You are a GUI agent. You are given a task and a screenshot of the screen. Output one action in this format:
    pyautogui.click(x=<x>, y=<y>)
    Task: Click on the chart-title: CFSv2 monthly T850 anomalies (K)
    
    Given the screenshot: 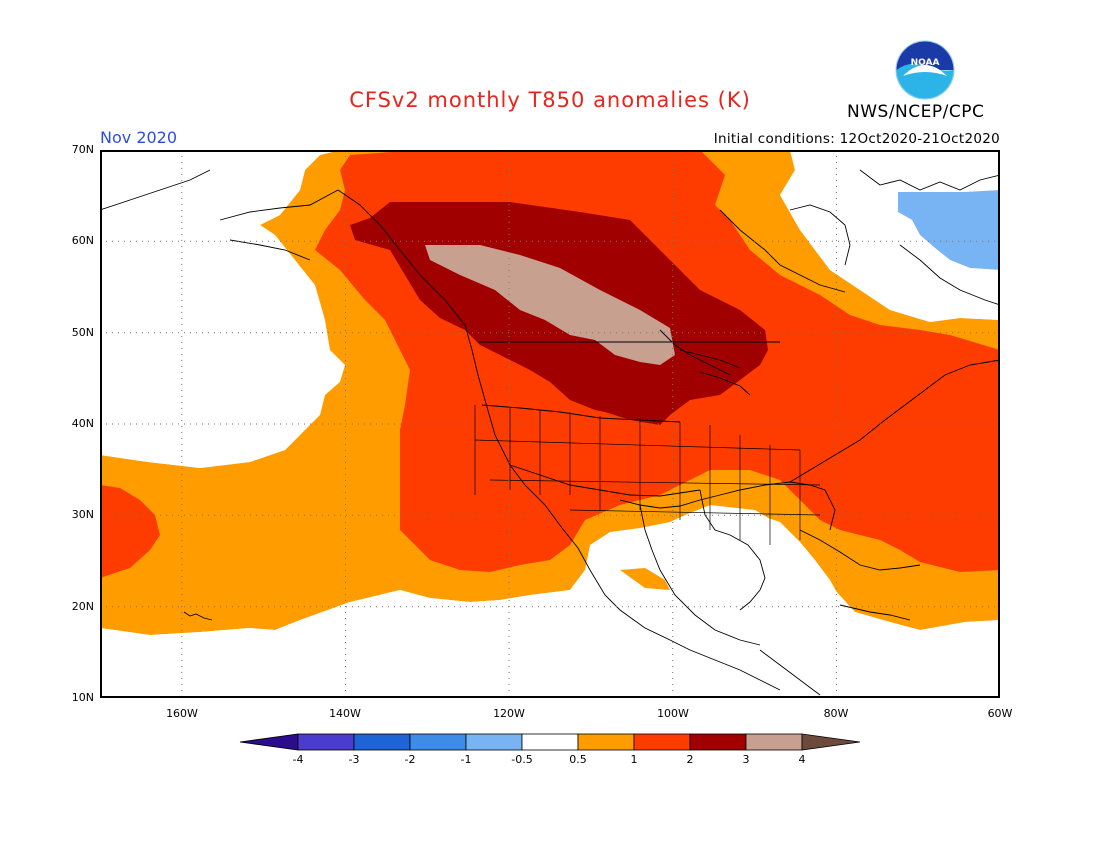 What is the action you would take?
    pyautogui.click(x=550, y=100)
    